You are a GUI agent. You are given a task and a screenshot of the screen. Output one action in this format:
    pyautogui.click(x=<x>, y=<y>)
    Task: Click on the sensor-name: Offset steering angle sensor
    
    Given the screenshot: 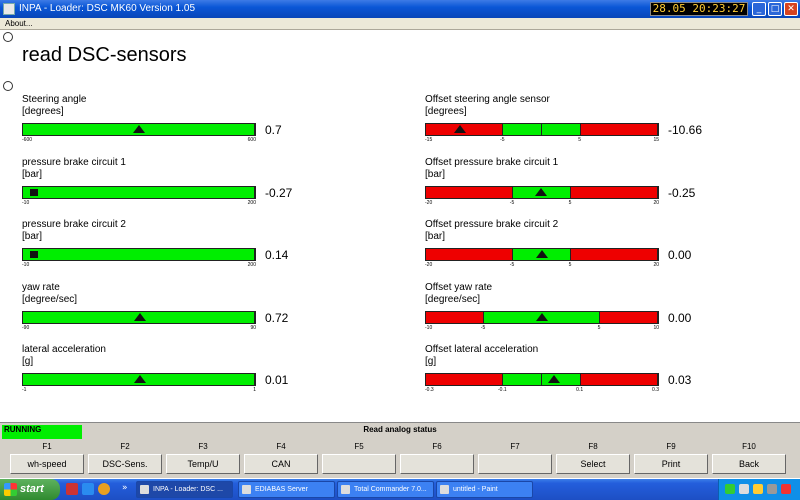 What is the action you would take?
    pyautogui.click(x=487, y=99)
    